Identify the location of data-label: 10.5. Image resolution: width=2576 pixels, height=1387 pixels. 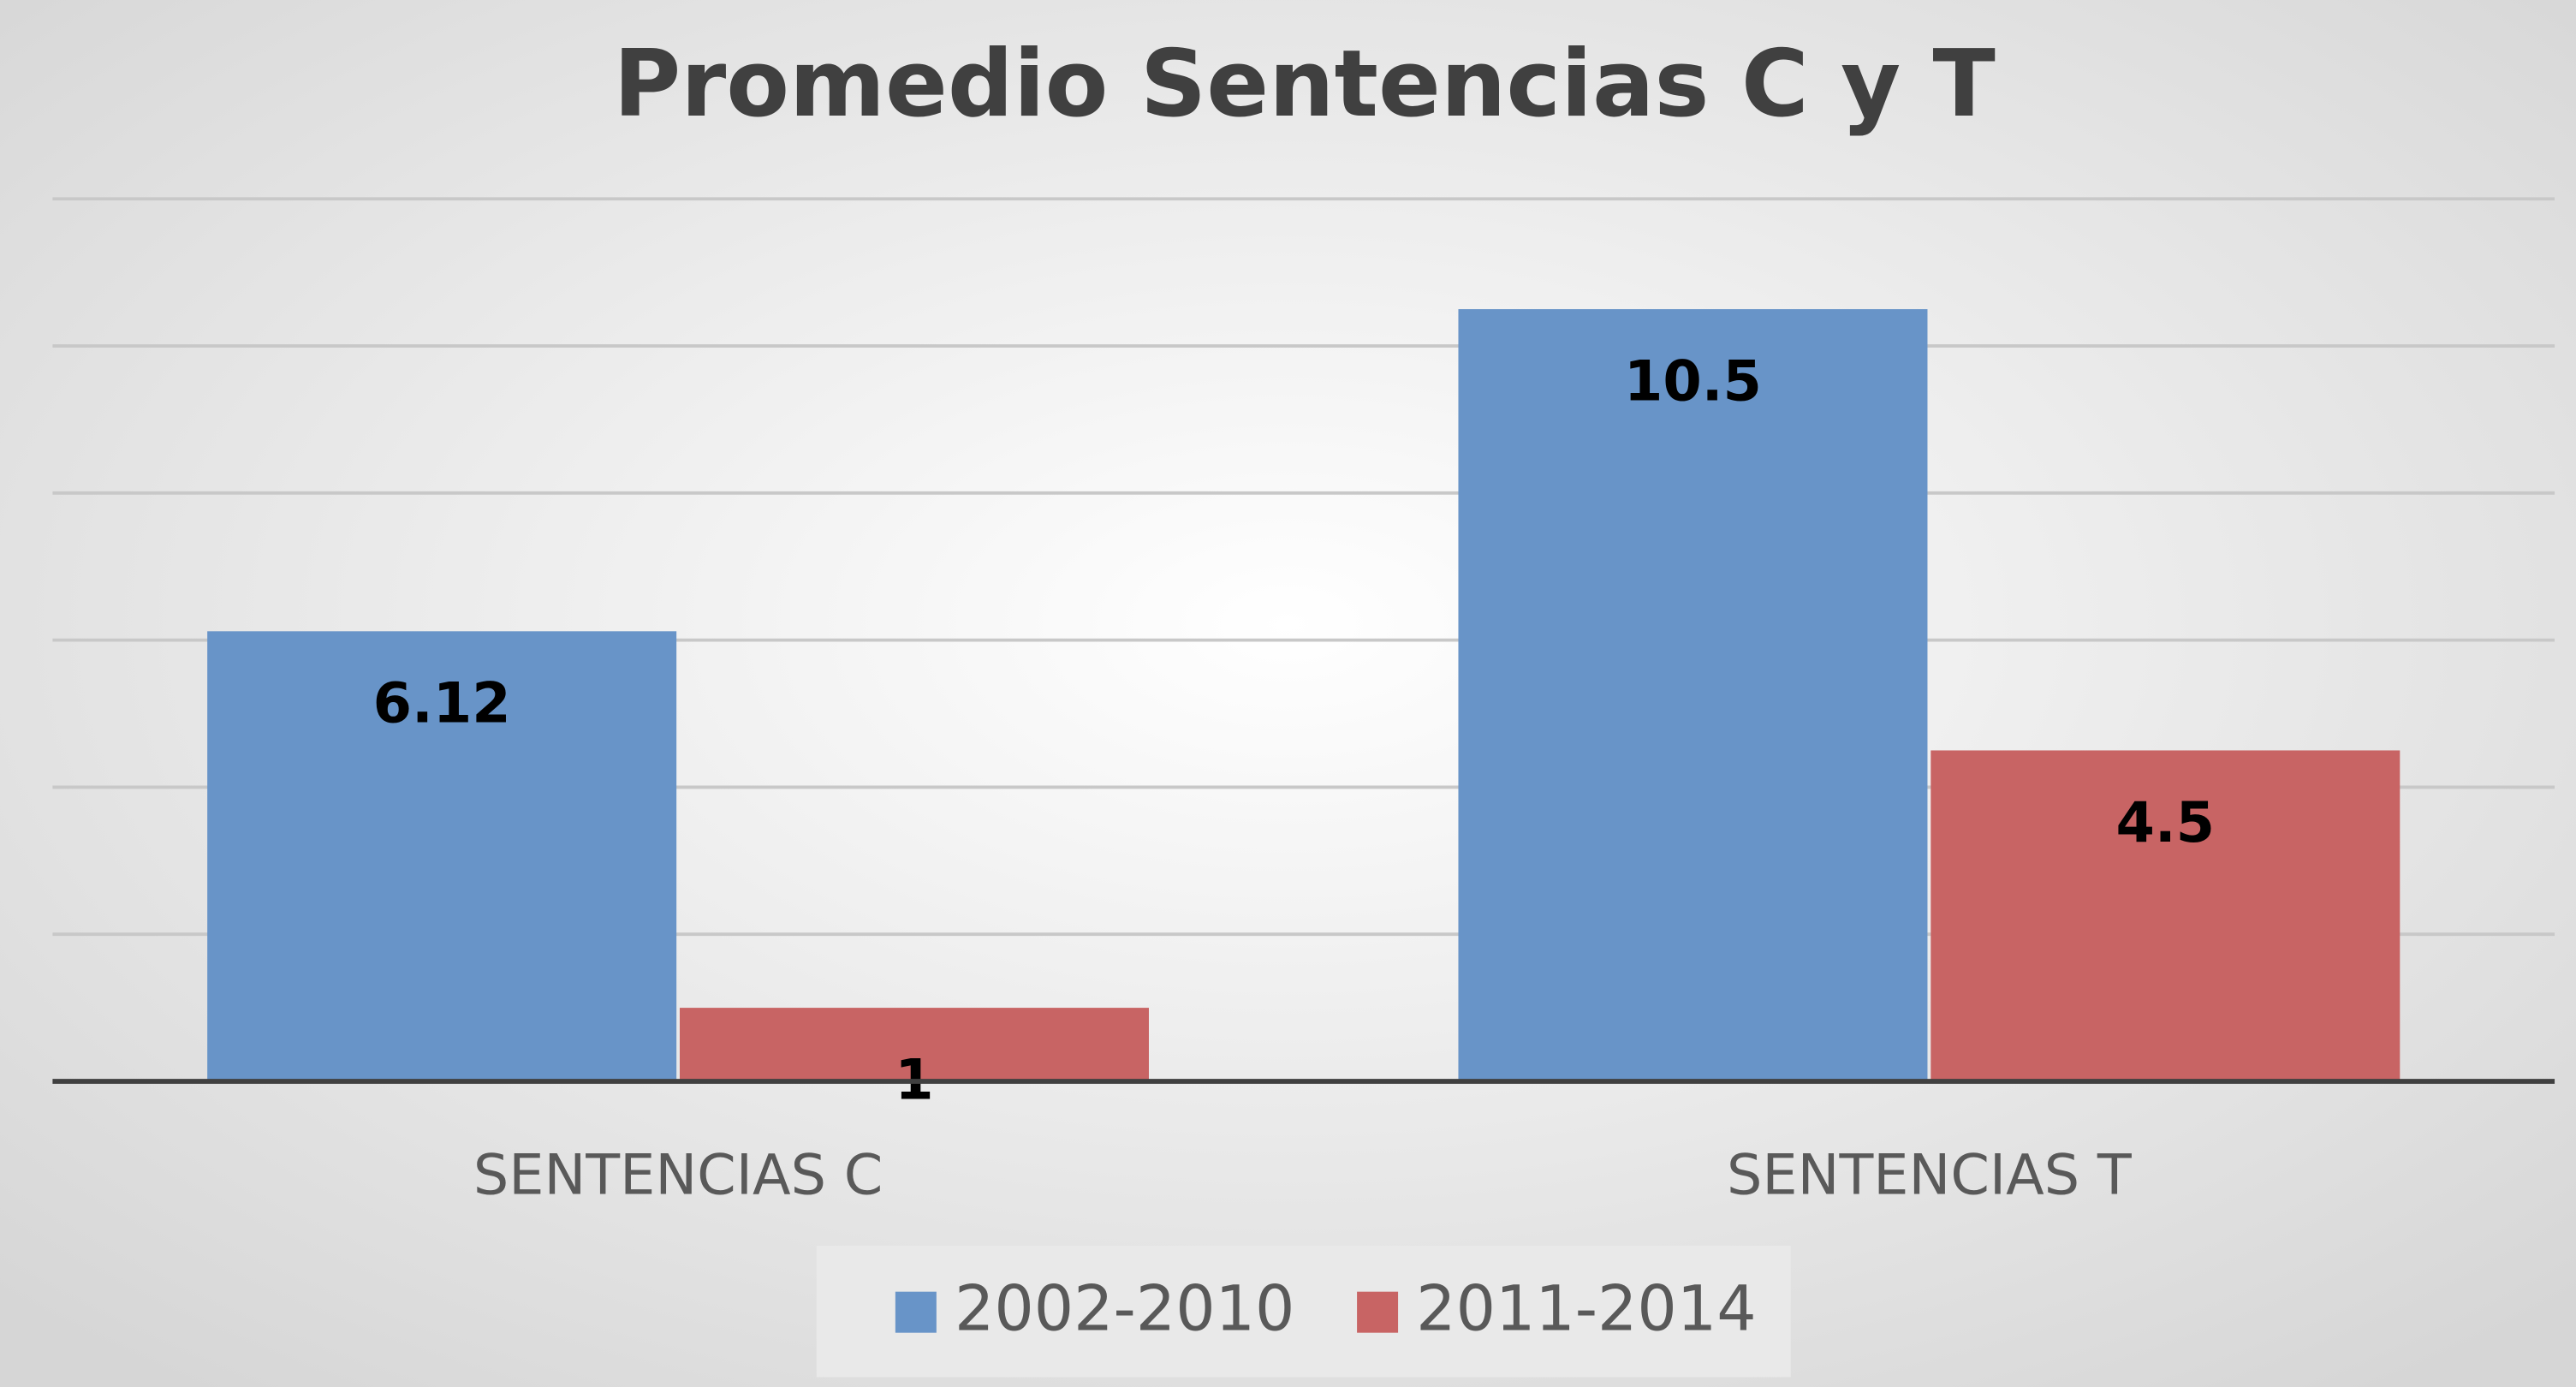
(1693, 381).